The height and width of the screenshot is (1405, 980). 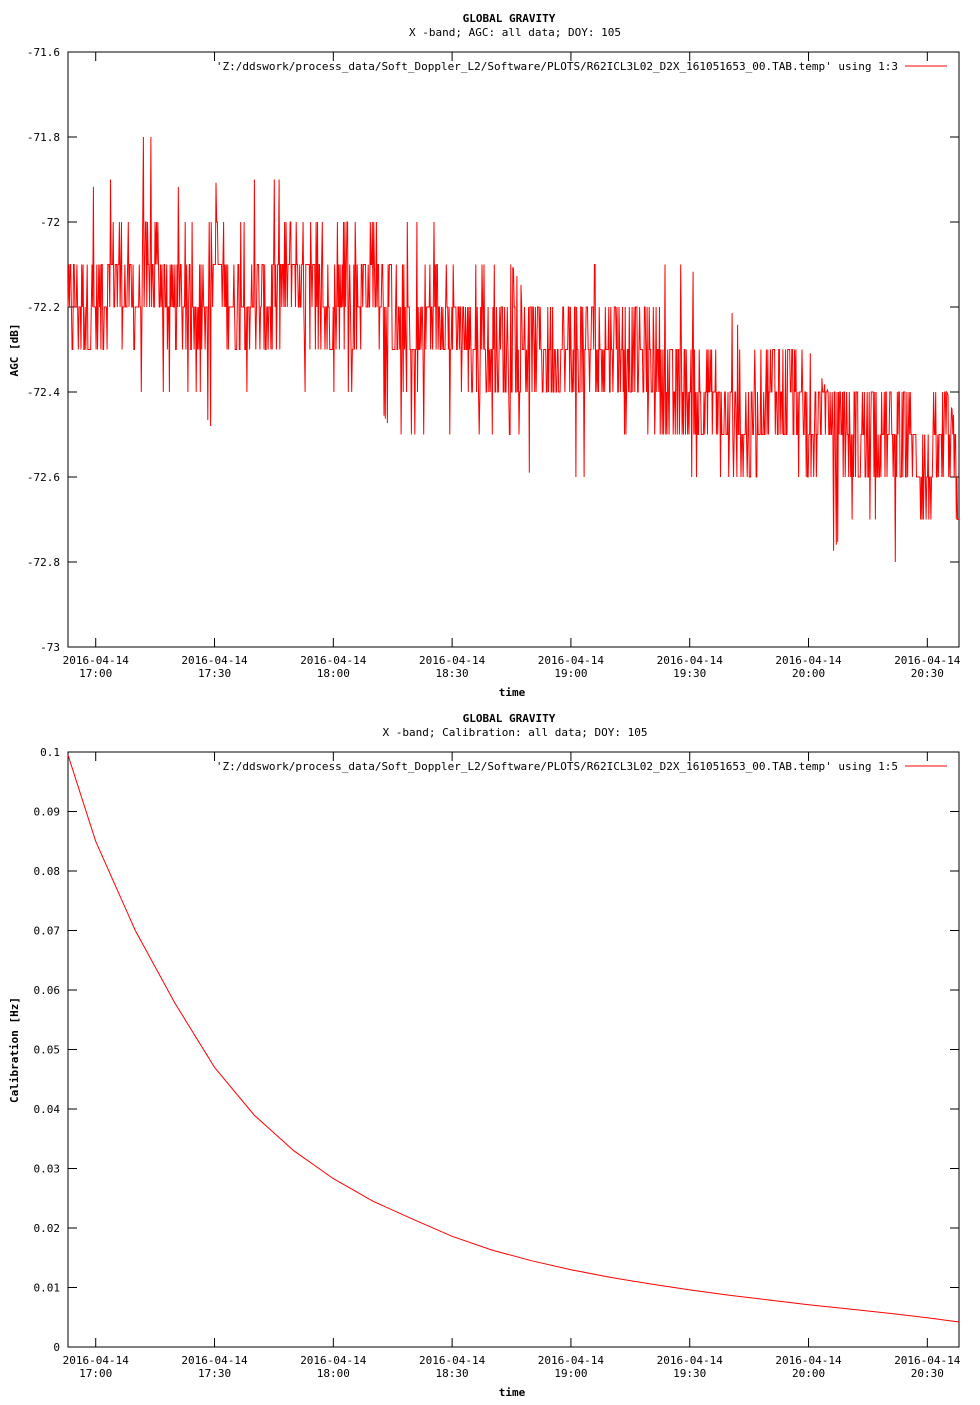 What do you see at coordinates (47, 871) in the screenshot?
I see `y-tick-label: 0.08` at bounding box center [47, 871].